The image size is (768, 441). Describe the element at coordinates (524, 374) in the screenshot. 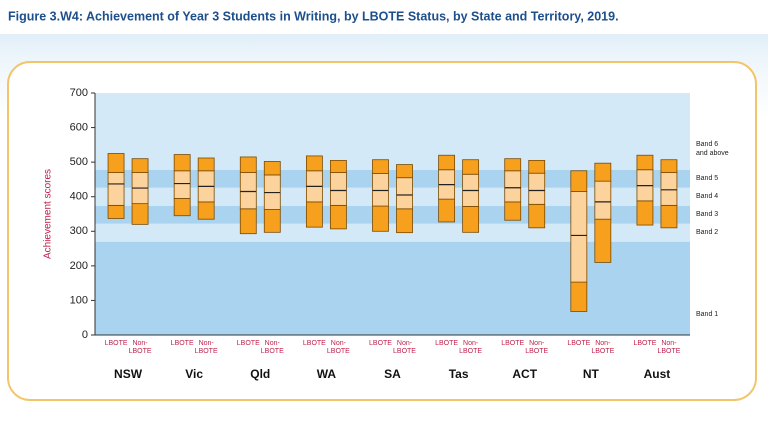

I see `x-tick-label: ACT` at that location.